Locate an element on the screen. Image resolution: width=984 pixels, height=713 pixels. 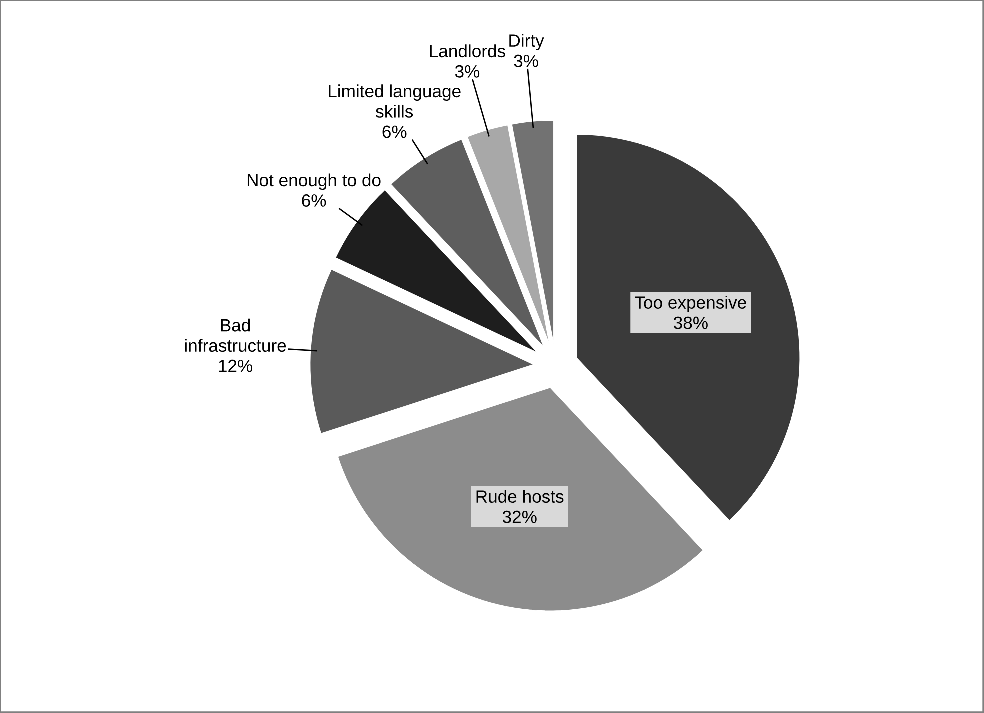
slice-label: Landlords is located at coordinates (468, 51).